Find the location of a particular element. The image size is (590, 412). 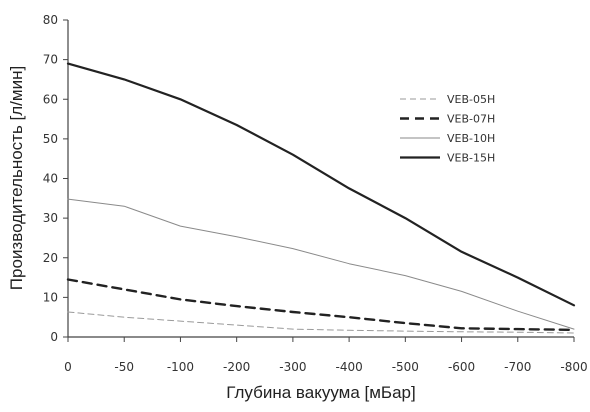

y-axis-title: Производительность [л/мин] is located at coordinates (16, 178).